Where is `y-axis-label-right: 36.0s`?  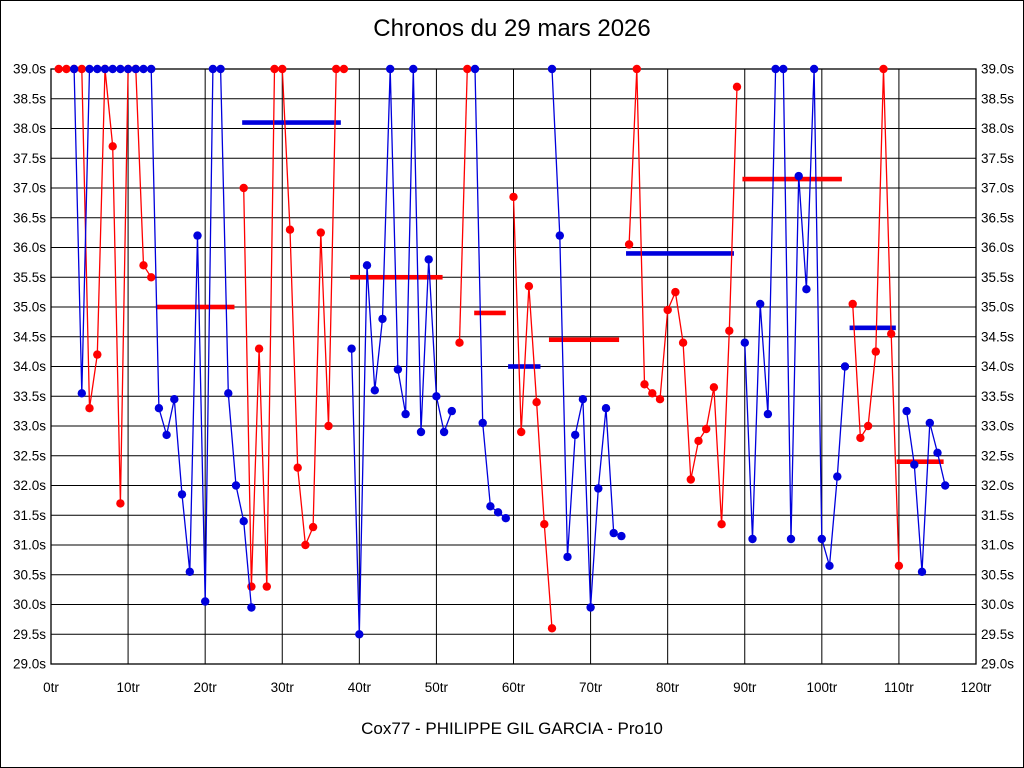
y-axis-label-right: 36.0s is located at coordinates (997, 247).